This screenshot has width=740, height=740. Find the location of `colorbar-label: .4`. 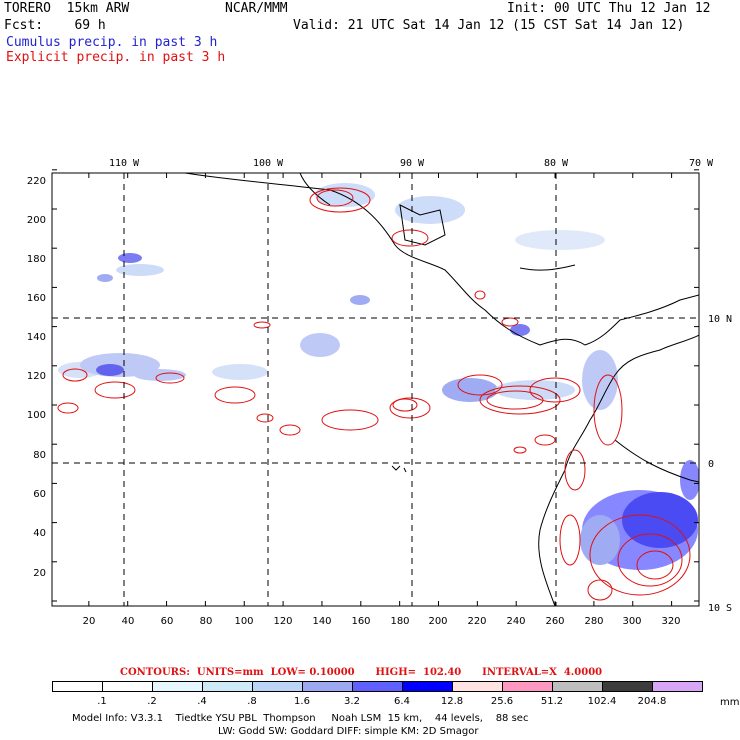

colorbar-label: .4 is located at coordinates (202, 701).